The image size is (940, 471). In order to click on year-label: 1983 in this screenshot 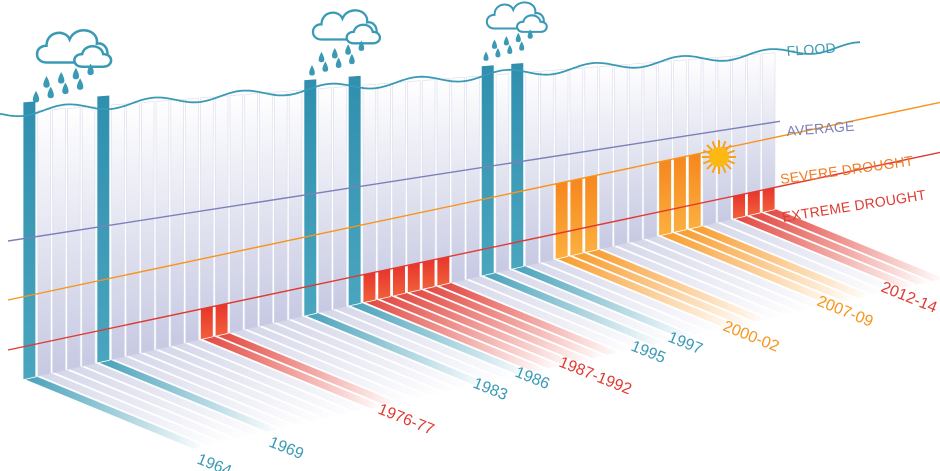, I will do `click(490, 389)`.